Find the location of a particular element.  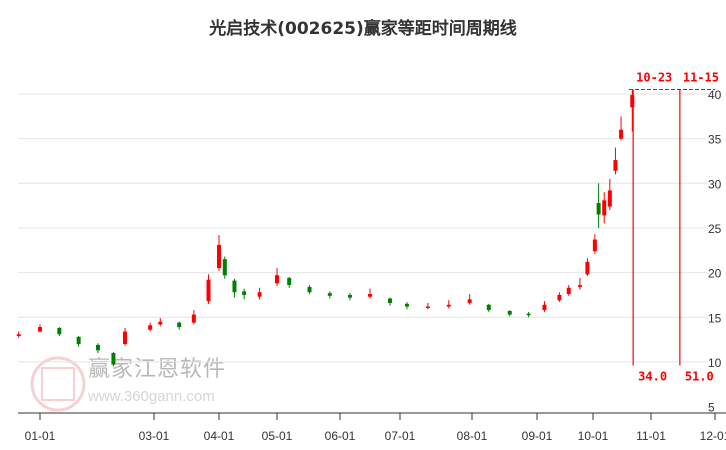

chart-title: 光启技术(002625)赢家等距时间周期线 is located at coordinates (363, 29).